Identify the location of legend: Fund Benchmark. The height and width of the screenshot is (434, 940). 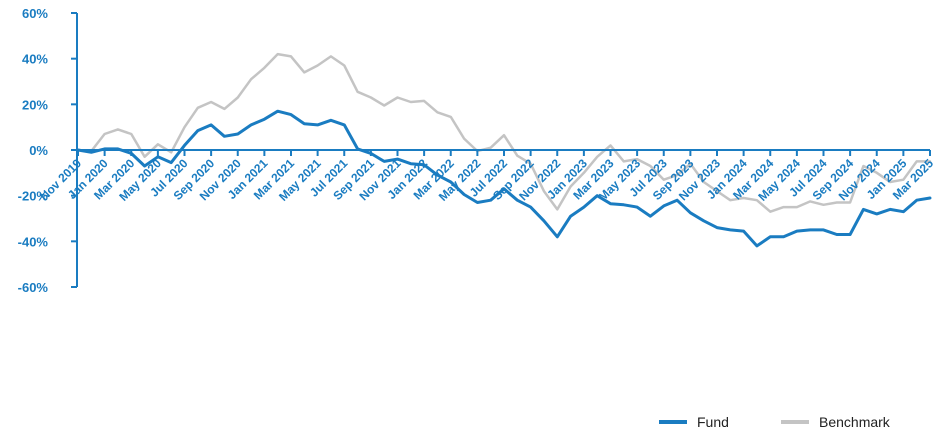
(775, 422).